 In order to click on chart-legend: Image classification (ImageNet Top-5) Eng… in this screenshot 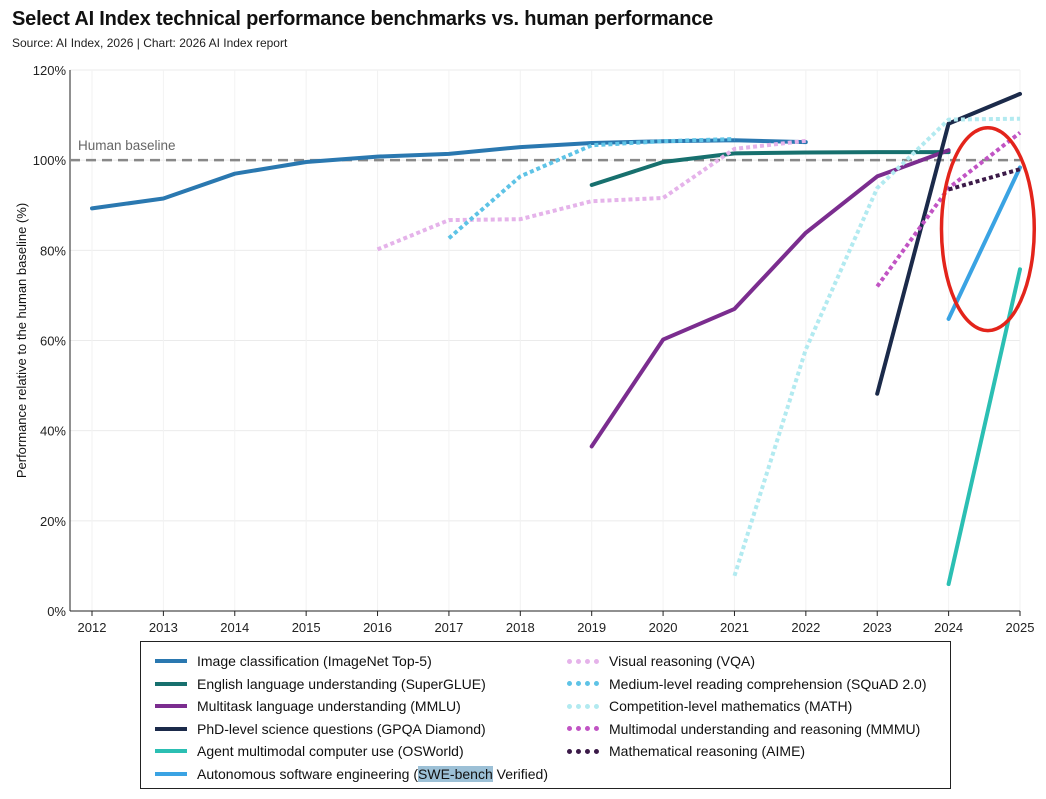, I will do `click(545, 715)`.